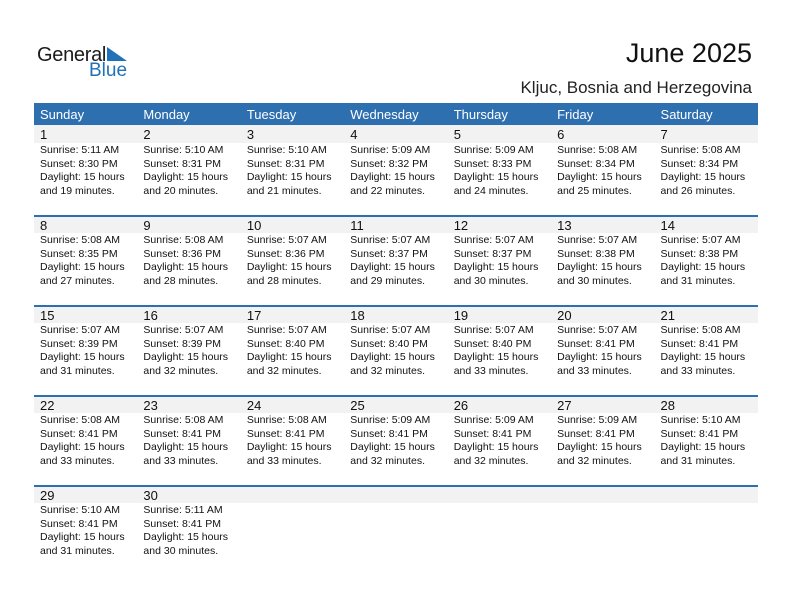 Image resolution: width=792 pixels, height=612 pixels. Describe the element at coordinates (636, 87) in the screenshot. I see `location: Kljuc, Bosnia and Herzegovina` at that location.